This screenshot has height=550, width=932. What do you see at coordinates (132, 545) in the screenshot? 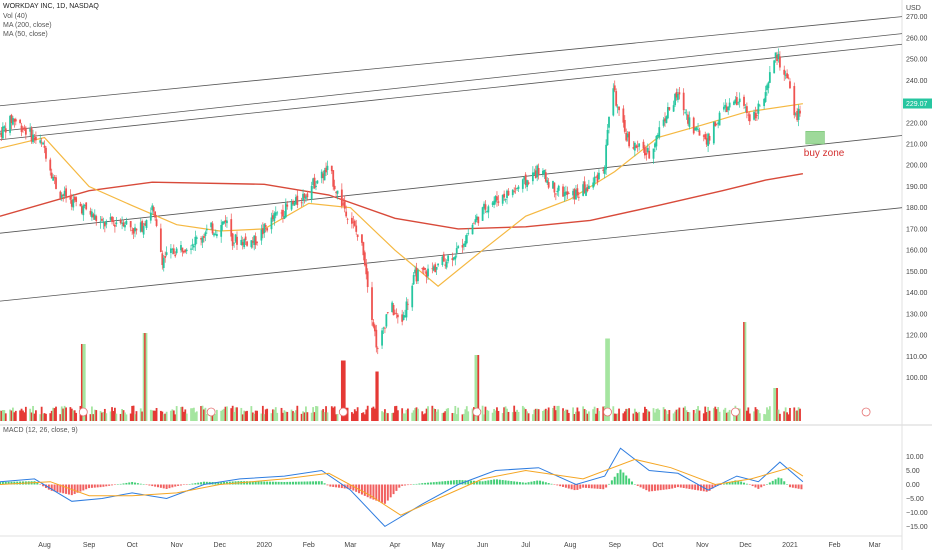
I see `time-tick-label: Oct` at bounding box center [132, 545].